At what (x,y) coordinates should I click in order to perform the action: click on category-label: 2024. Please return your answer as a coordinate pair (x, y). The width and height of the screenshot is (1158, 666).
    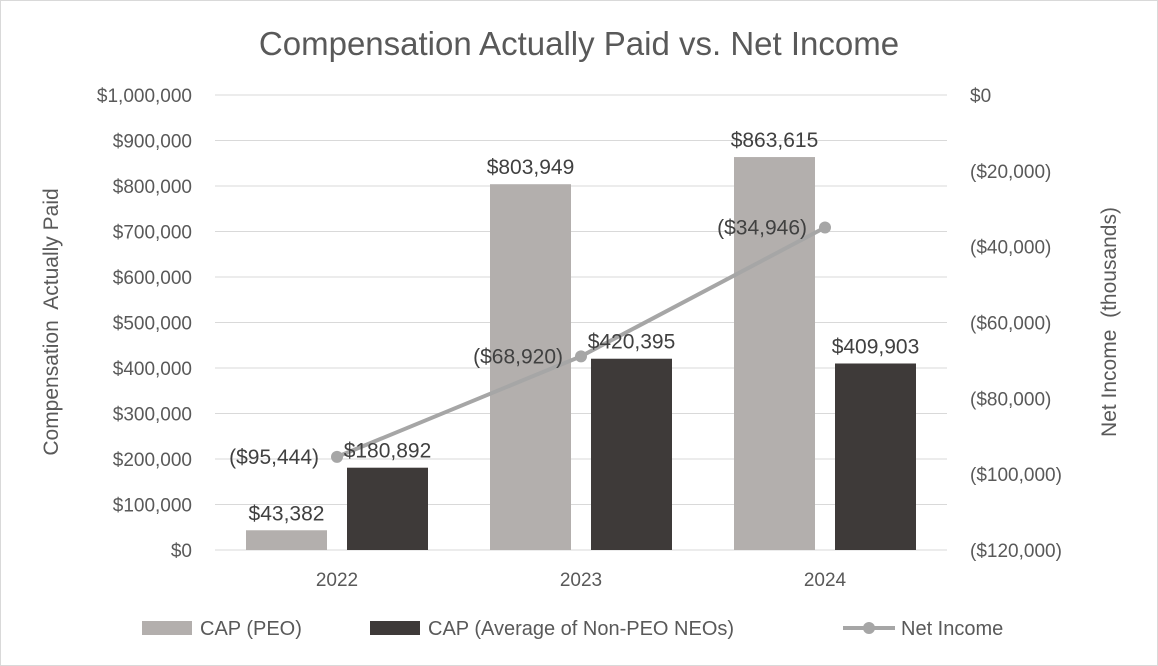
    Looking at the image, I should click on (825, 580).